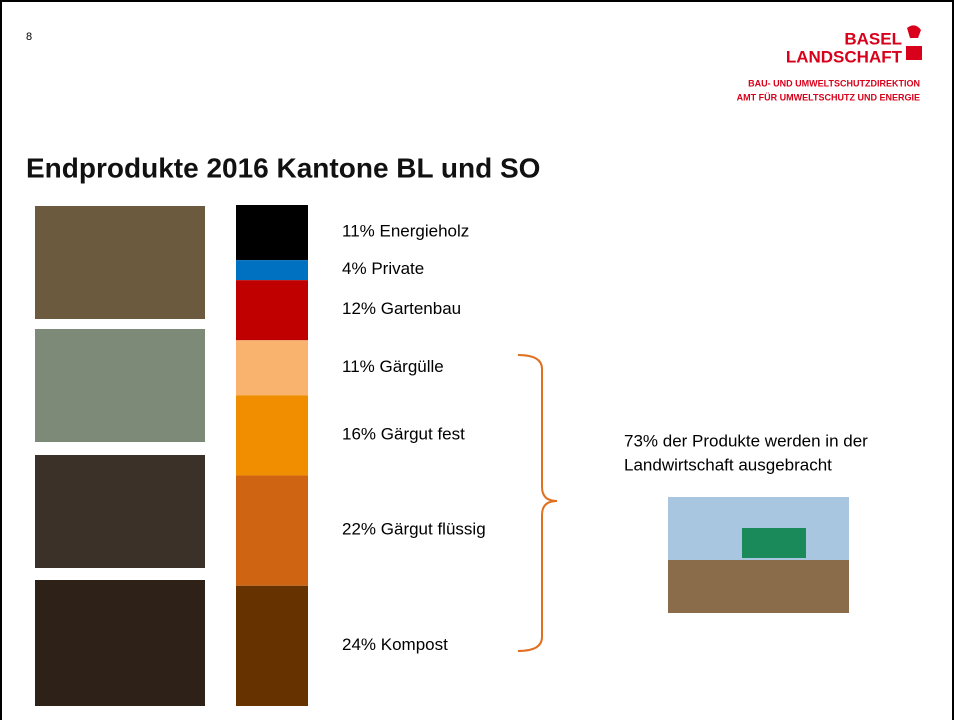 This screenshot has width=954, height=720. I want to click on series-name: Gärgut flüssig, so click(433, 529).